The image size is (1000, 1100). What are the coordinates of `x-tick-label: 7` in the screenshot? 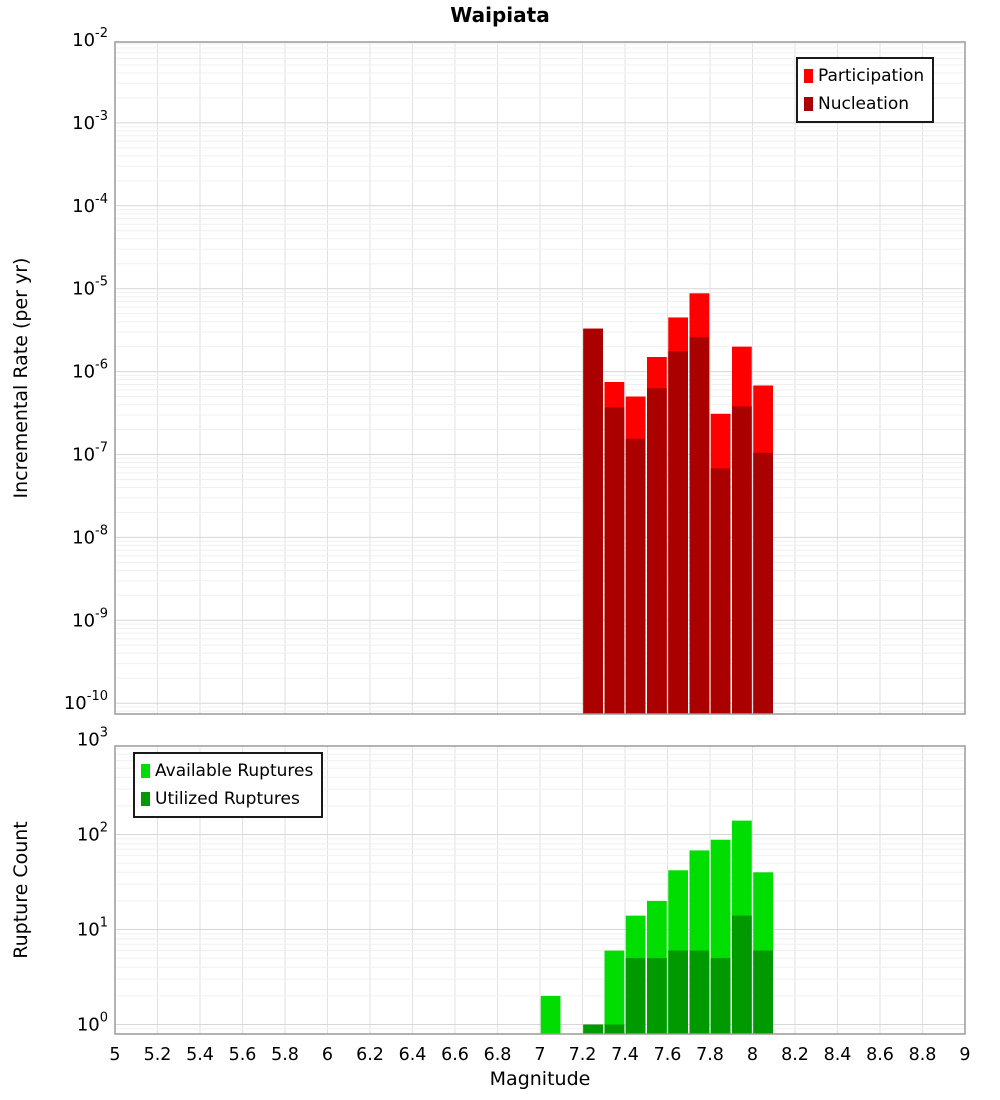 It's located at (539, 1055).